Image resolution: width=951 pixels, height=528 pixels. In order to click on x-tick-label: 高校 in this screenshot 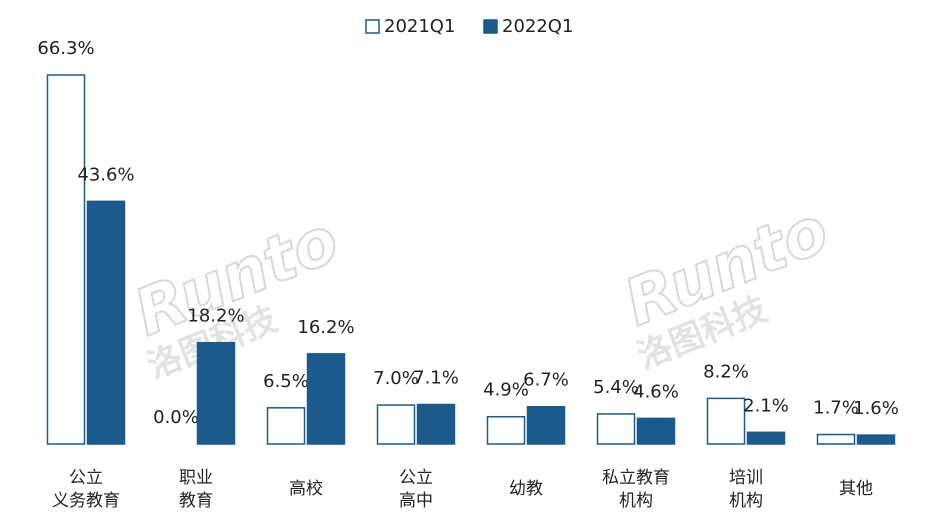, I will do `click(306, 489)`.